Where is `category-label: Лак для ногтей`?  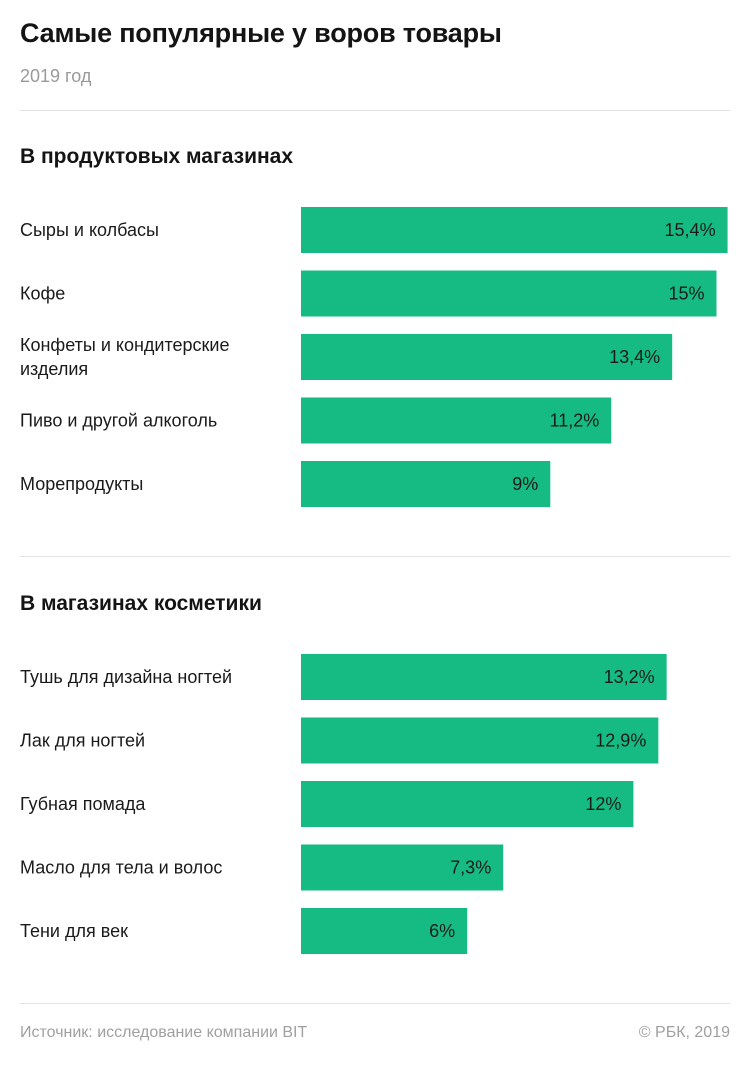 category-label: Лак для ногтей is located at coordinates (82, 741).